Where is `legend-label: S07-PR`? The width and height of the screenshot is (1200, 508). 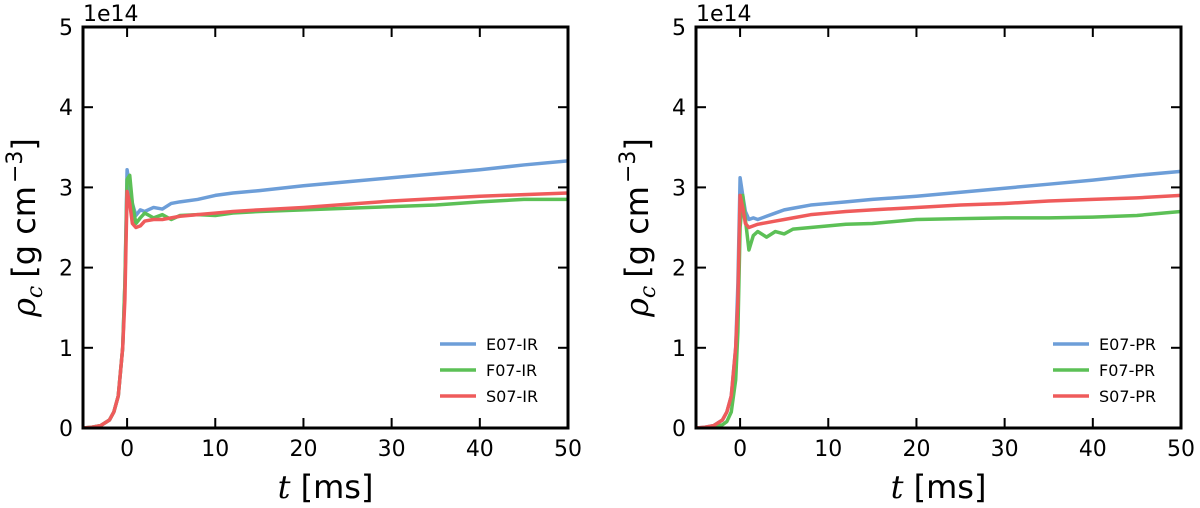
legend-label: S07-PR is located at coordinates (1127, 396).